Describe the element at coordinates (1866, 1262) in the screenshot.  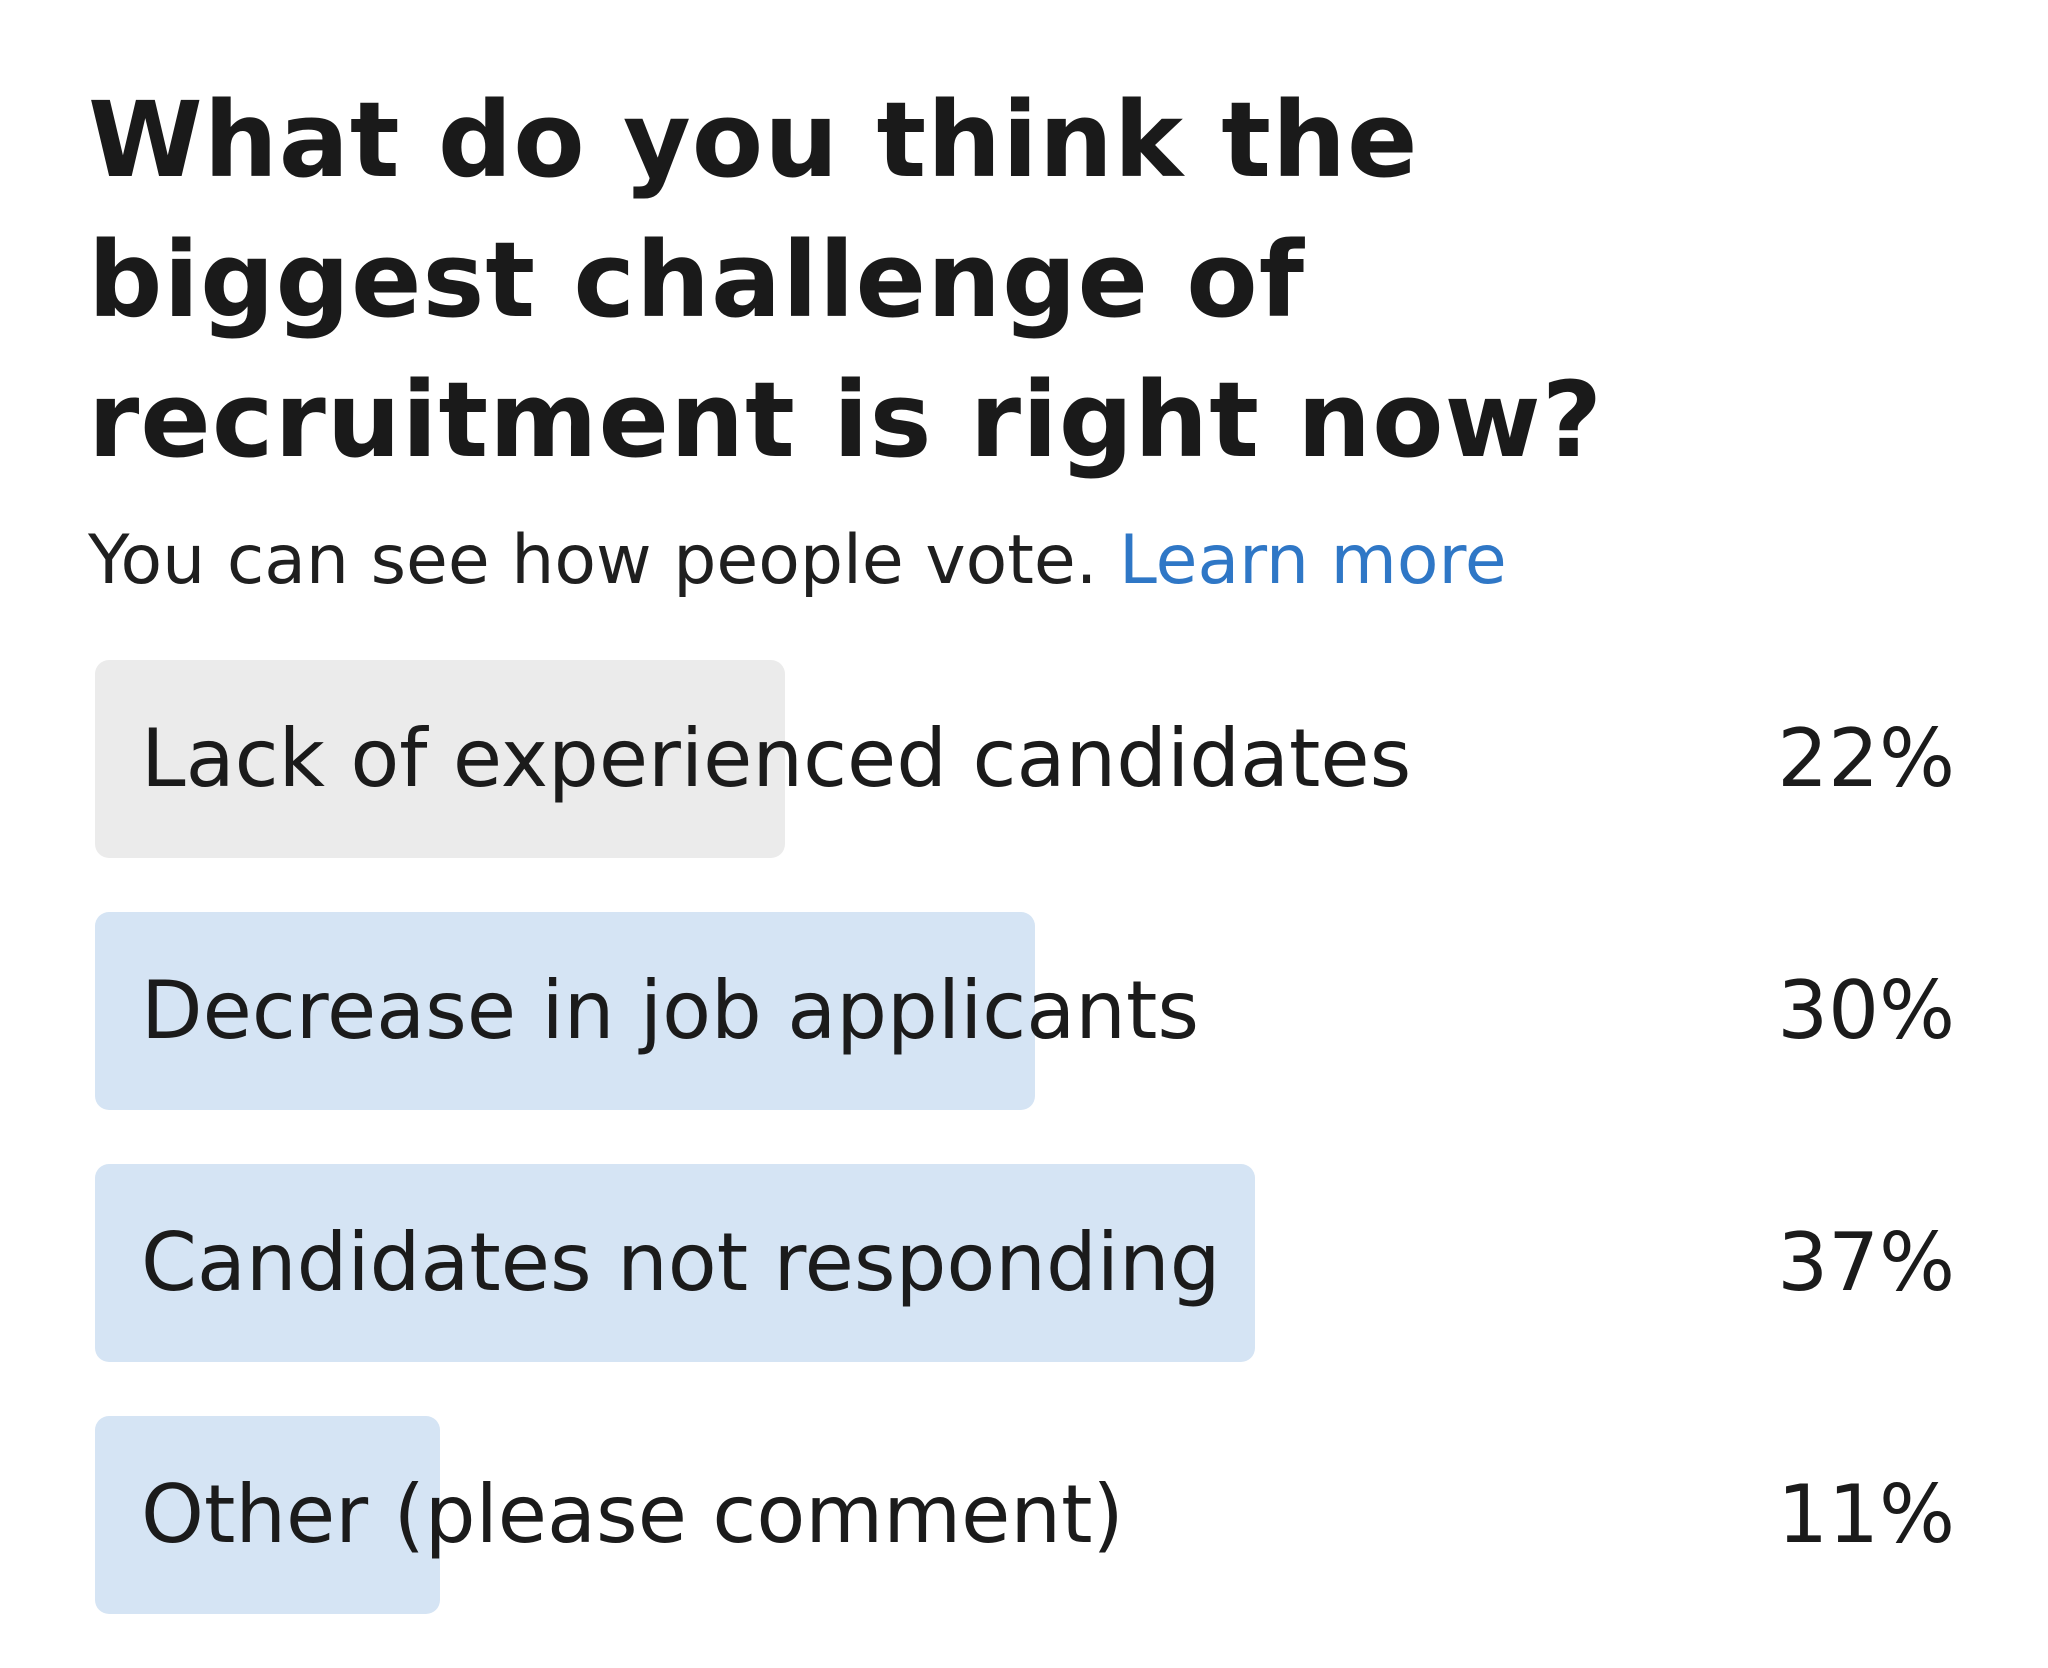
I see `option-percentage: 37%` at that location.